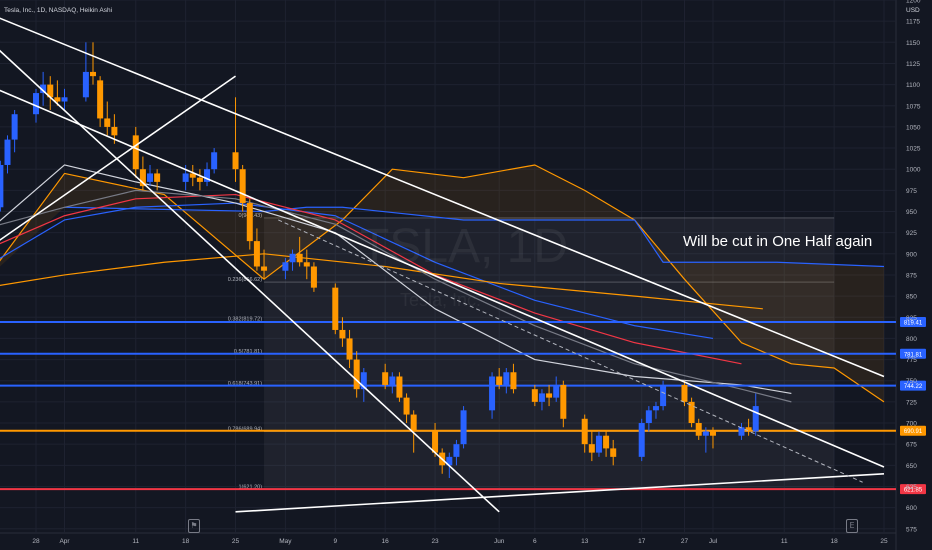  Describe the element at coordinates (911, 508) in the screenshot. I see `y-tick-label: 600` at that location.